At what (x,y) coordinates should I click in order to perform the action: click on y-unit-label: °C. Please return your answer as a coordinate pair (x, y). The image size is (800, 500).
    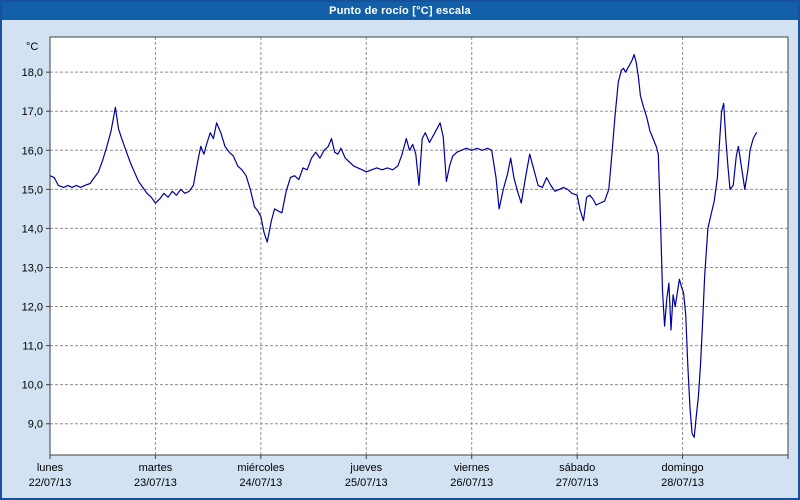
    Looking at the image, I should click on (32, 47).